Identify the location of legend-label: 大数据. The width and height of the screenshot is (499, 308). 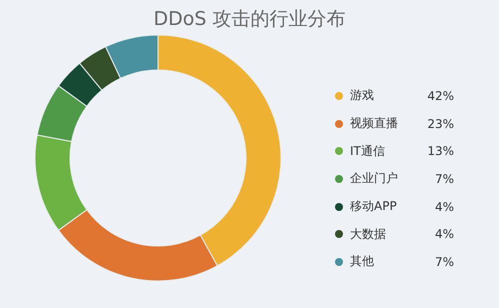
(368, 234).